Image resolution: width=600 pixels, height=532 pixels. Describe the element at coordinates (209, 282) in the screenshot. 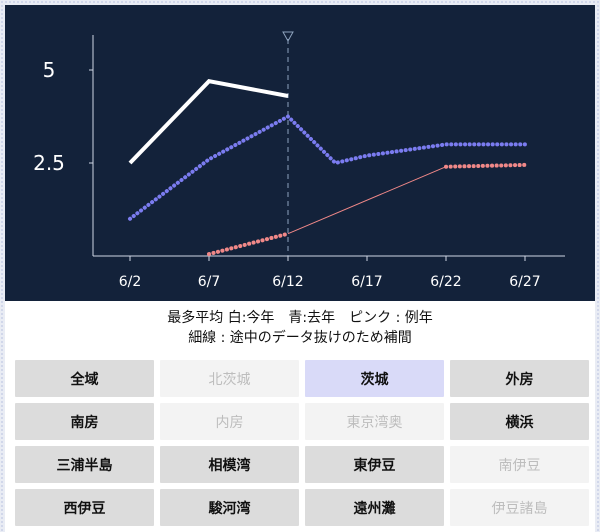

I see `x-tick-label: 6/7` at that location.